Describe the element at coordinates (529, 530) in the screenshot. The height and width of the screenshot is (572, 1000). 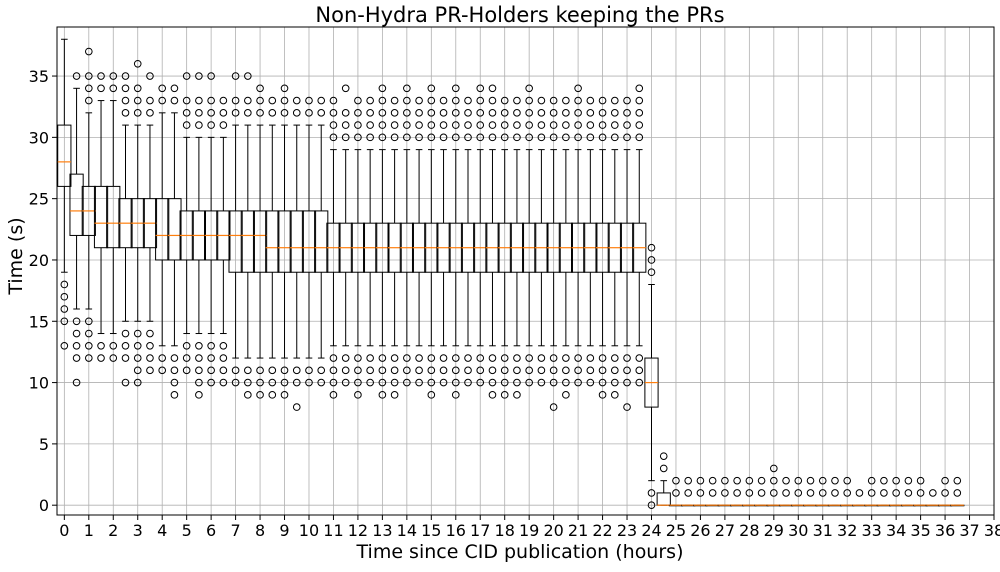
I see `x-tick-label: 19` at that location.